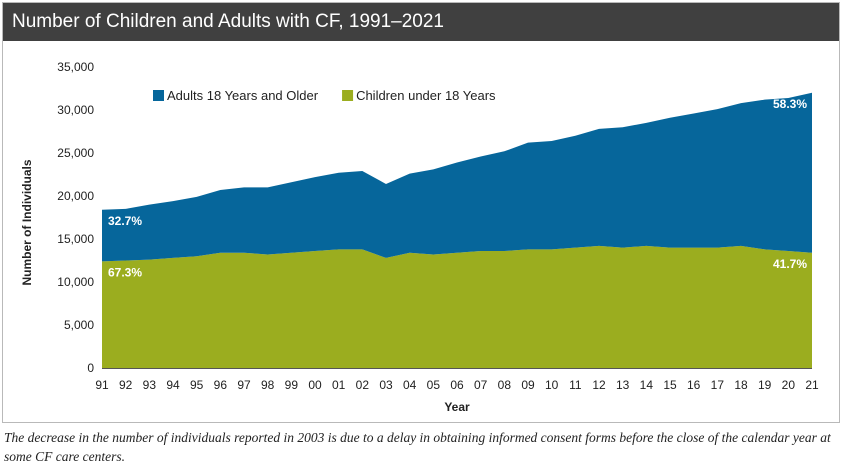  Describe the element at coordinates (505, 385) in the screenshot. I see `x-tick-label: 08` at that location.